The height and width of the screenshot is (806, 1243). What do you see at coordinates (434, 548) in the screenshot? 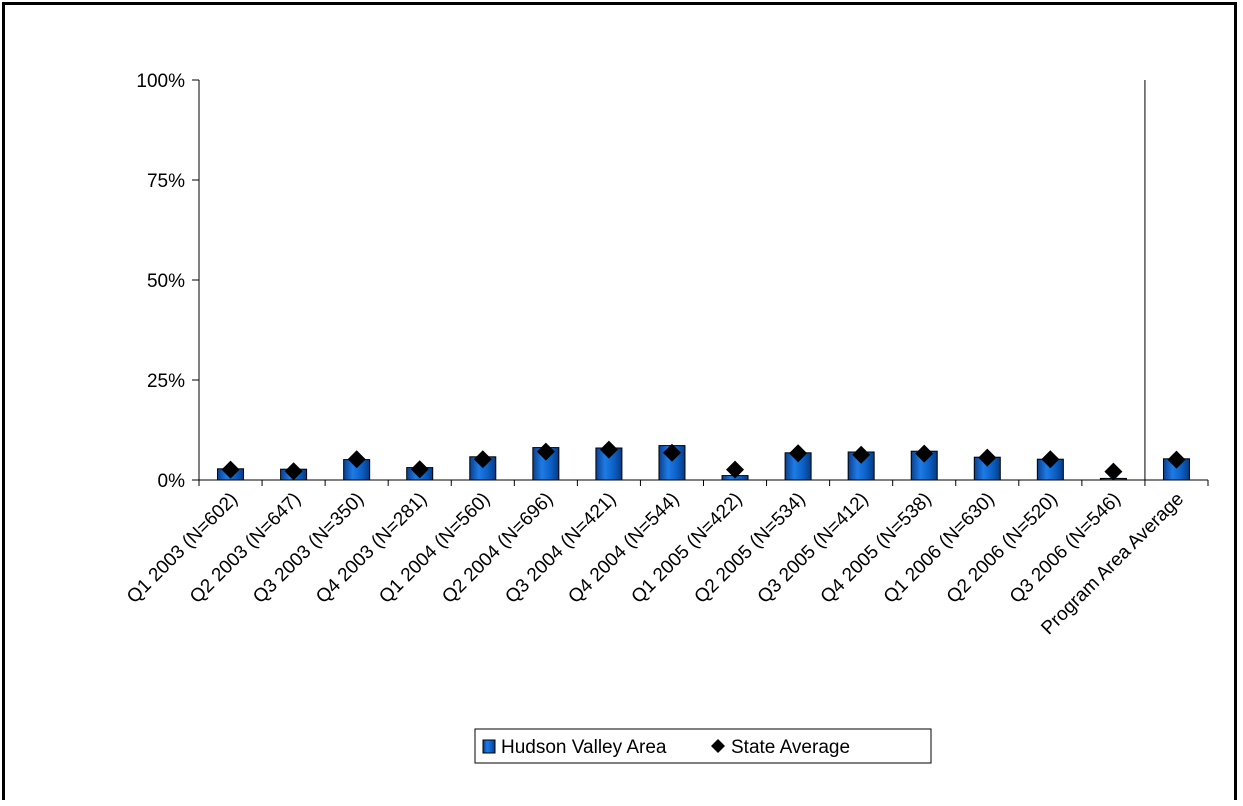
I see `x-category-label: Q1 2004 (N=560)` at bounding box center [434, 548].